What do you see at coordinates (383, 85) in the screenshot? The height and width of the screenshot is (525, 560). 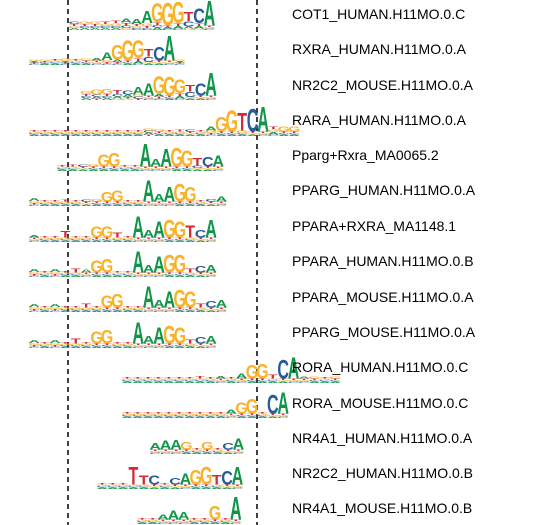 I see `motif-label-nr2c2-mouse: NR2C2_MOUSE.H11MO.0.A` at bounding box center [383, 85].